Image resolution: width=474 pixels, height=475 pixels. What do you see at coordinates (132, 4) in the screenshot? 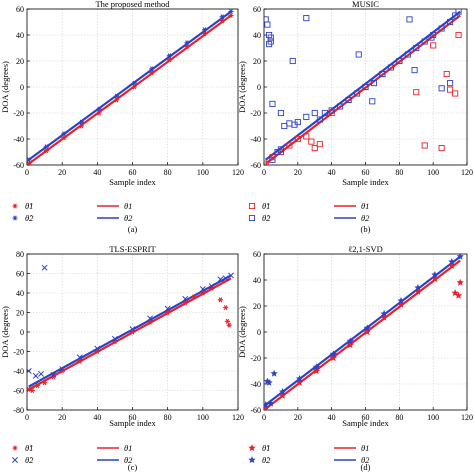
I see `chart-title: The proposed method` at bounding box center [132, 4].